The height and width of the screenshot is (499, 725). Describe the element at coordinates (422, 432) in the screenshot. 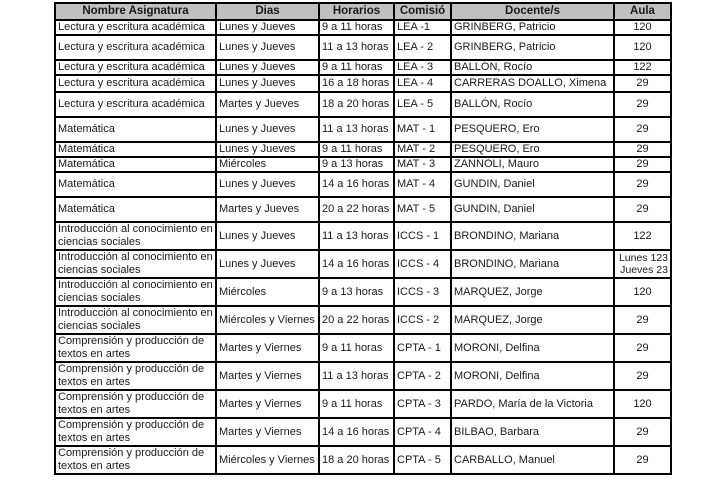

I see `commission-cell: CPTA - 4` at that location.